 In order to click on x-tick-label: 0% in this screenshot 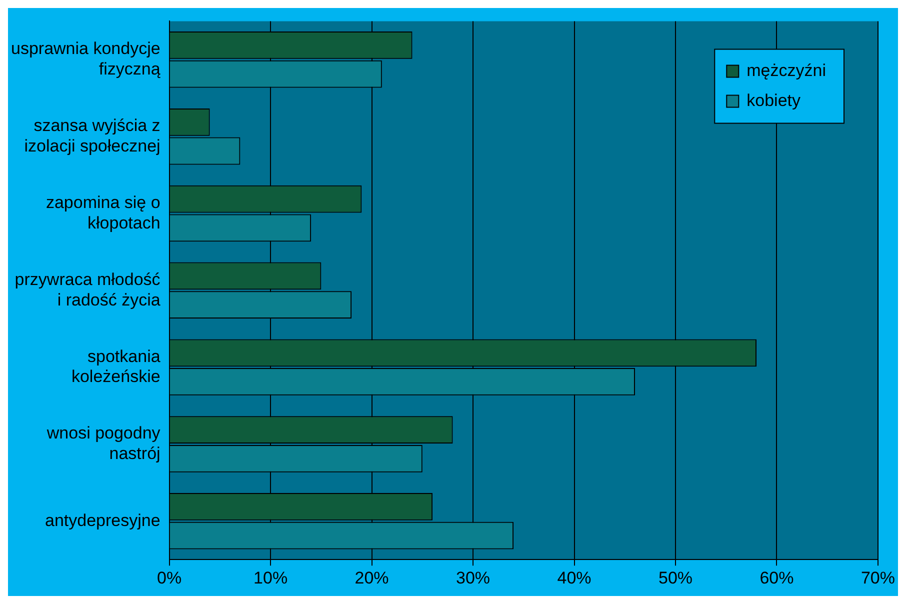, I will do `click(169, 578)`.